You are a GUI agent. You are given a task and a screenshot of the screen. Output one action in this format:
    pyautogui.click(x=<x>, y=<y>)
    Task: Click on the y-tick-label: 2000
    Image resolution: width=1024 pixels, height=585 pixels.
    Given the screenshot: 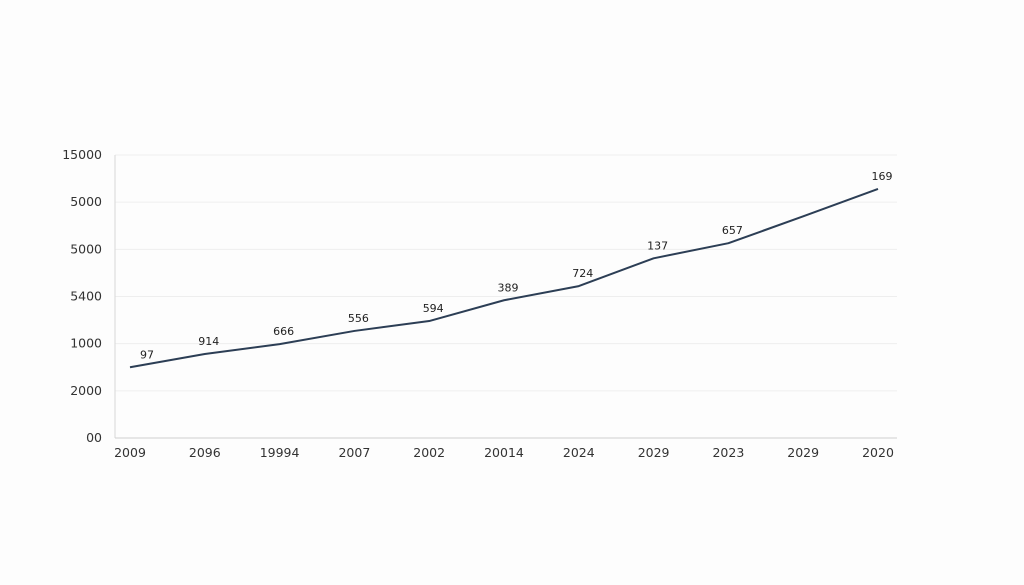 What is the action you would take?
    pyautogui.click(x=86, y=390)
    